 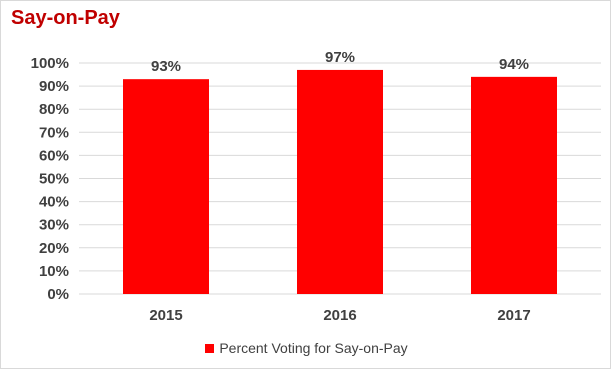 I want to click on y-tick-label: 30%, so click(x=54, y=225).